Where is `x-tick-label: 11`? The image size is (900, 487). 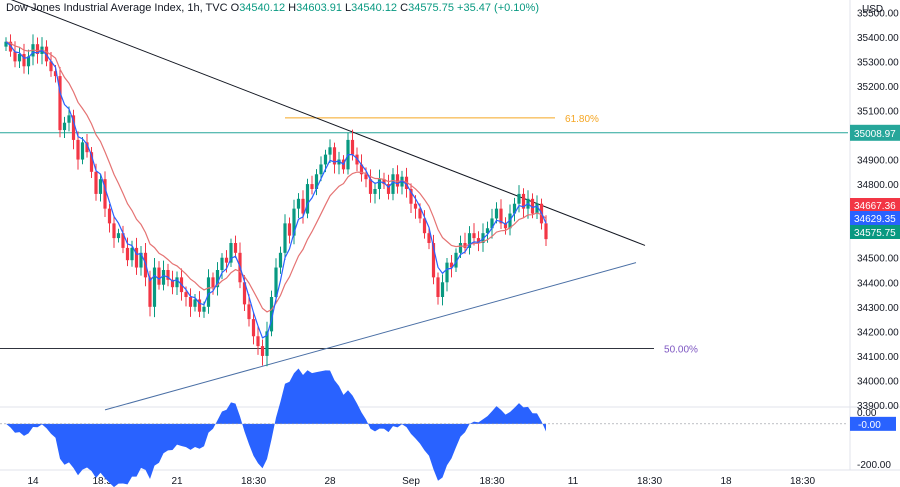
x-tick-label: 11 is located at coordinates (573, 481).